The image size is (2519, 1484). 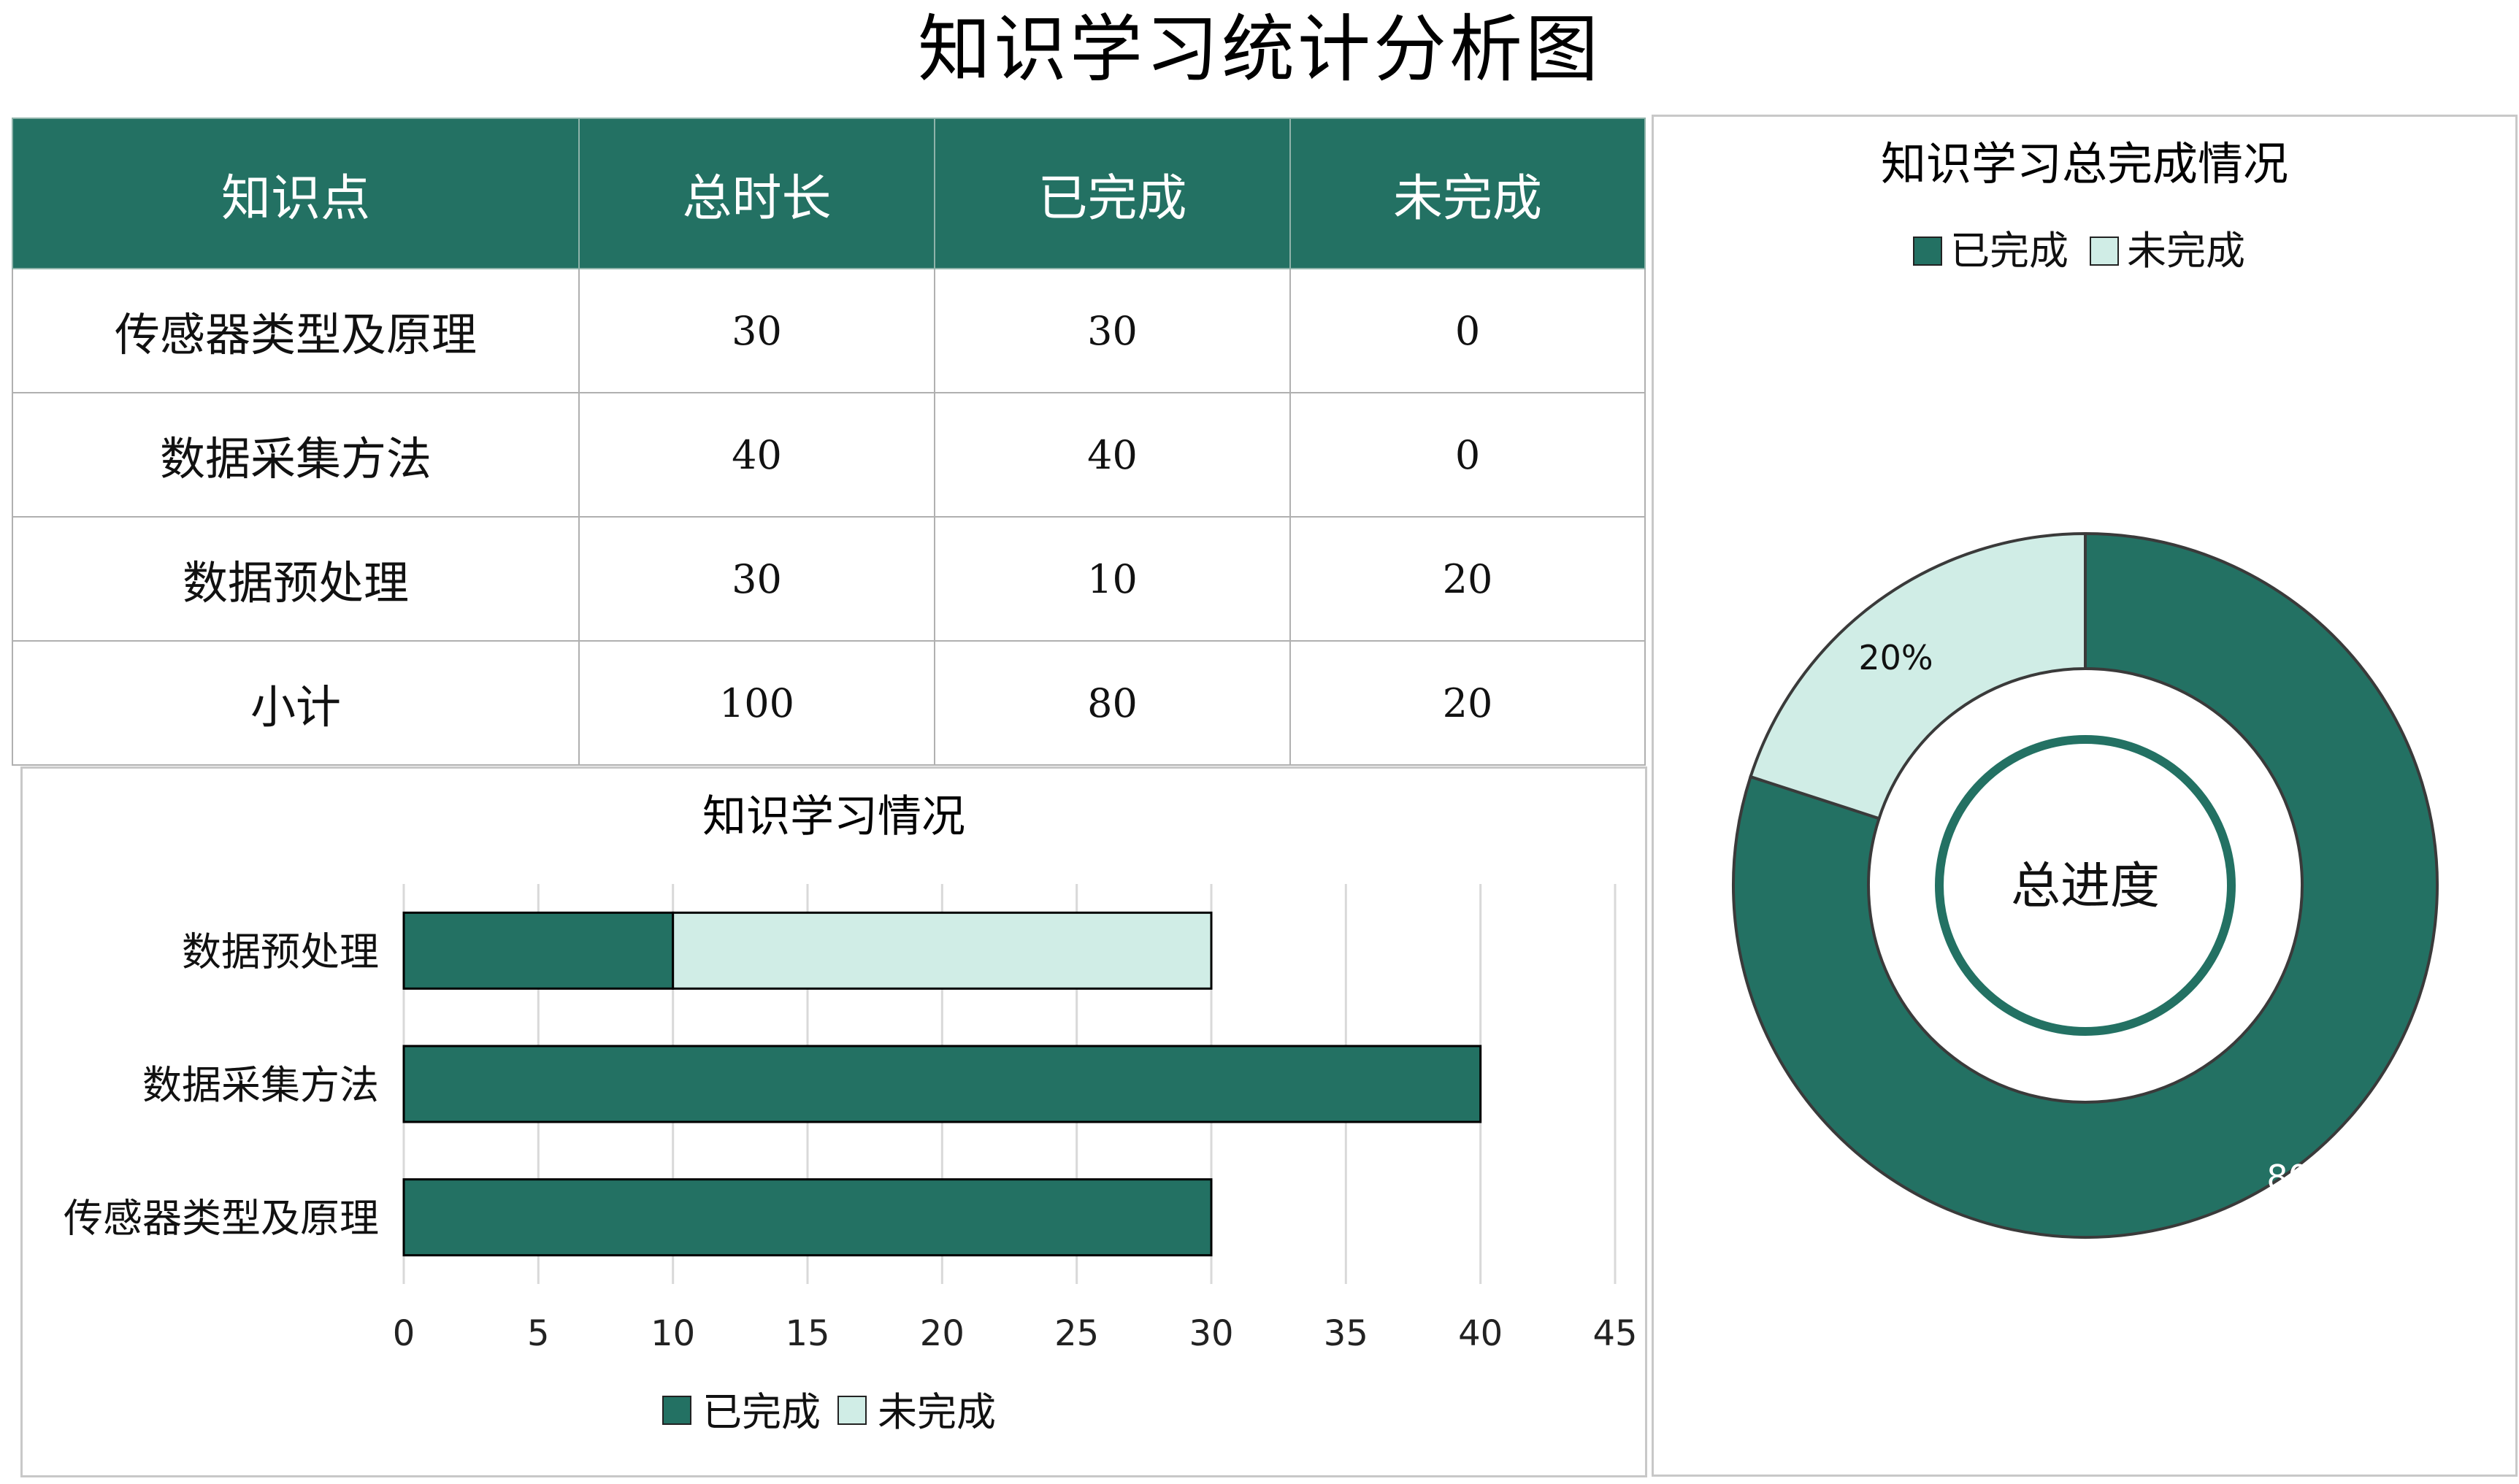 I want to click on center-text: 总进度, so click(x=2085, y=886).